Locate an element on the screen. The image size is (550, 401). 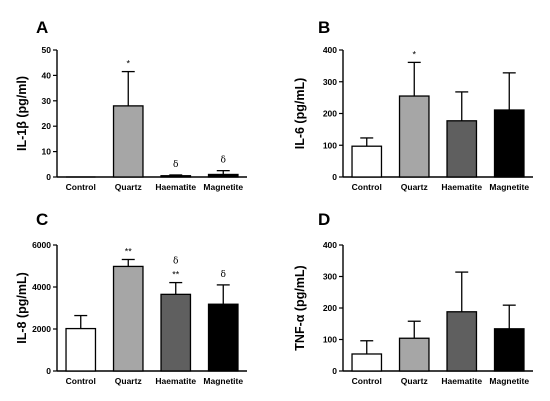
y-tick-label: 10 is located at coordinates (47, 152).